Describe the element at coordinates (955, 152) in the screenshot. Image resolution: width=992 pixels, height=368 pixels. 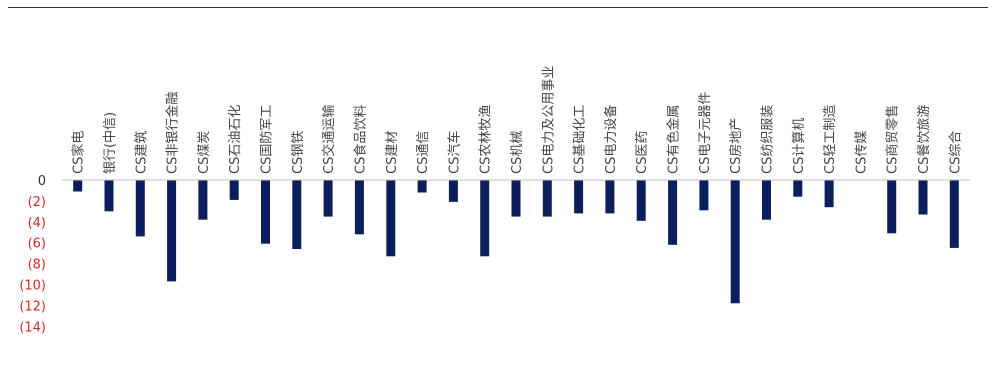
I see `category-label: CS综合` at that location.